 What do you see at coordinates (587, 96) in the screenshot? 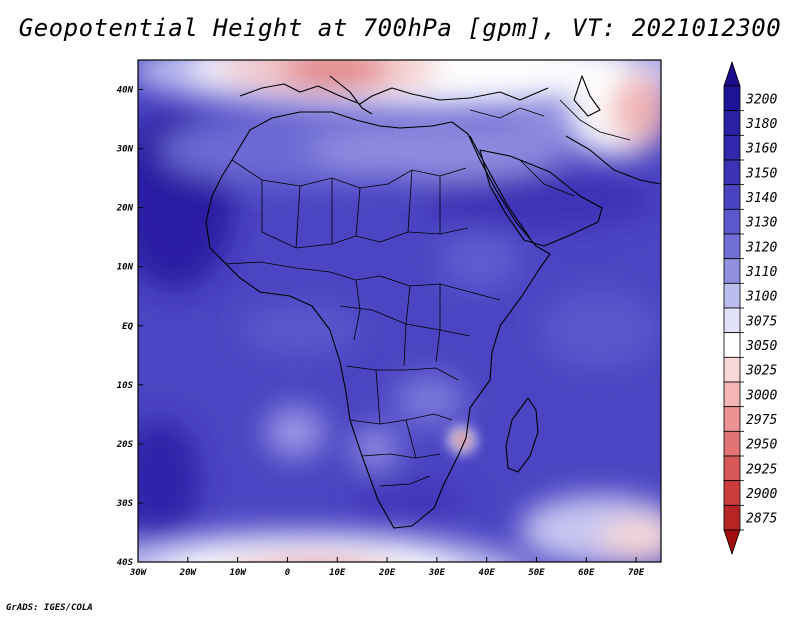
I see `caspian-coastline` at bounding box center [587, 96].